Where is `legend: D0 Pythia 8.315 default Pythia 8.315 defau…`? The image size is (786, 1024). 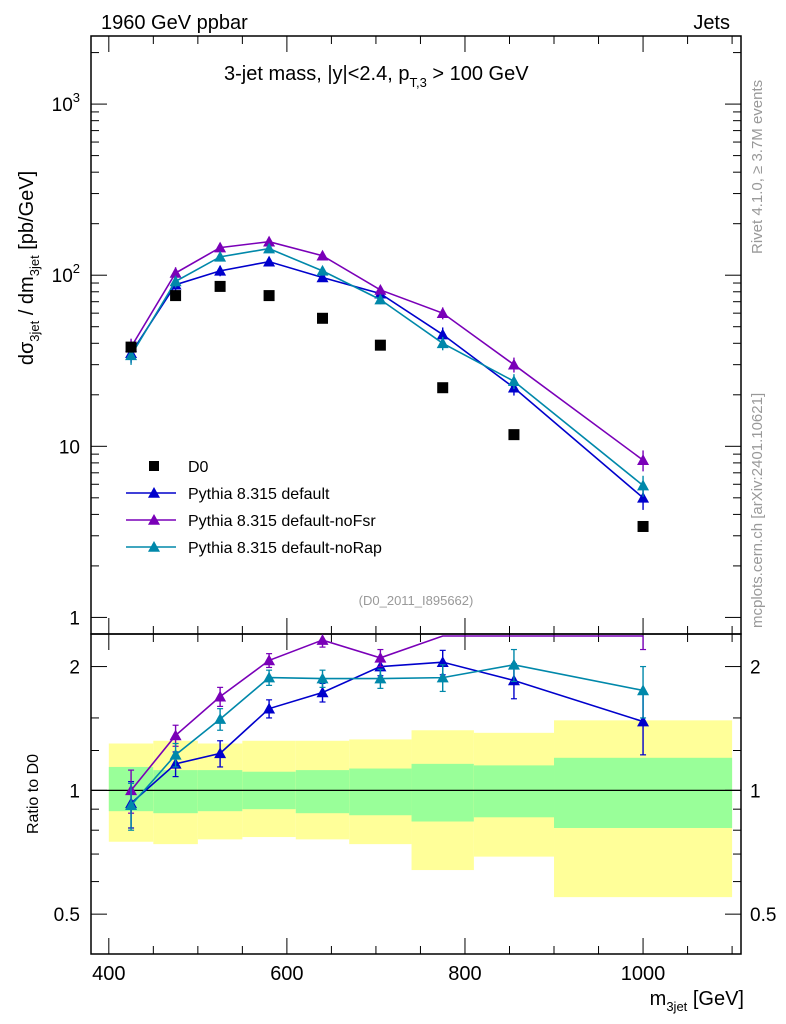 legend: D0 Pythia 8.315 default Pythia 8.315 defau… is located at coordinates (254, 508).